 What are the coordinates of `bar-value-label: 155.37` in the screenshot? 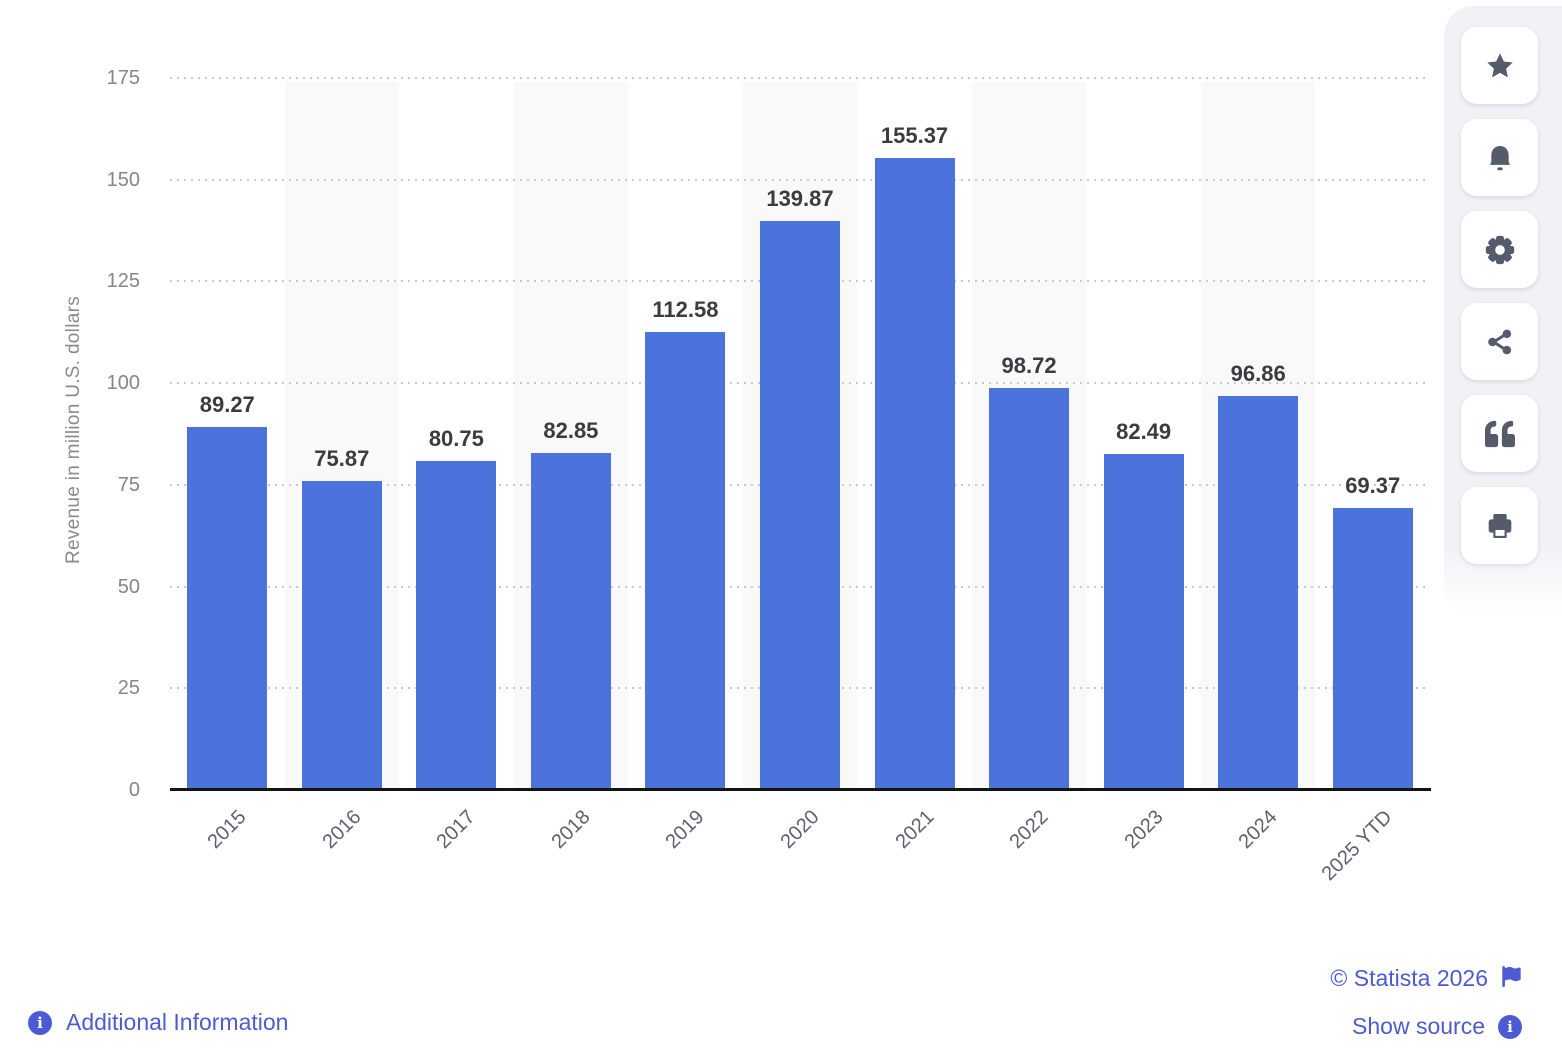 It's located at (914, 135).